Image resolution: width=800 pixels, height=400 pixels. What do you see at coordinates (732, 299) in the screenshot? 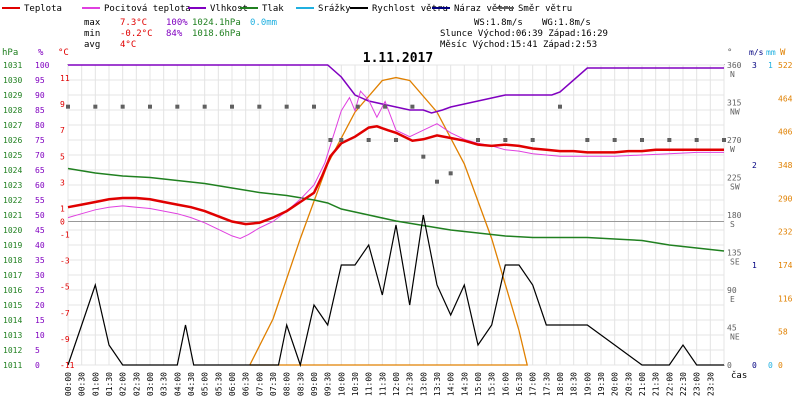
I see `dir-tick-label: E` at bounding box center [732, 299].